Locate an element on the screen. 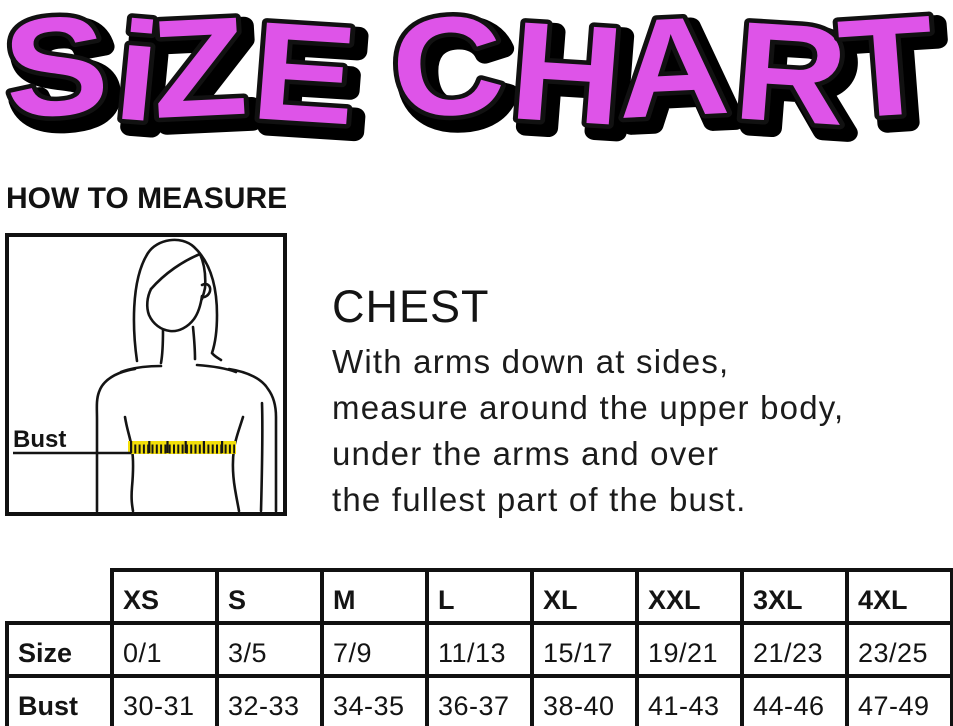 This screenshot has width=953, height=726. face-path is located at coordinates (174, 310).